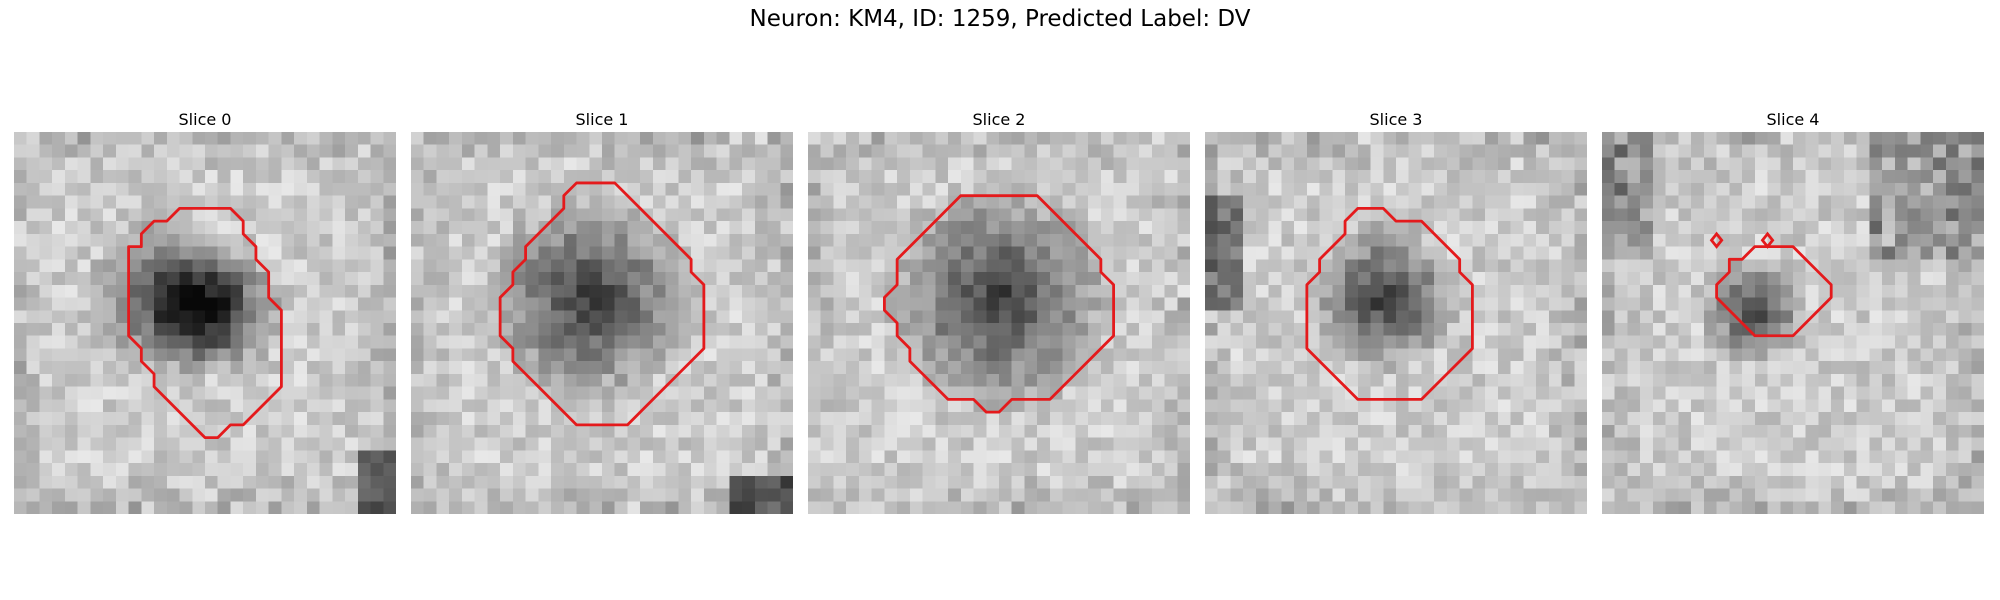 The height and width of the screenshot is (600, 2000). What do you see at coordinates (205, 119) in the screenshot?
I see `slice-title: Slice 0` at bounding box center [205, 119].